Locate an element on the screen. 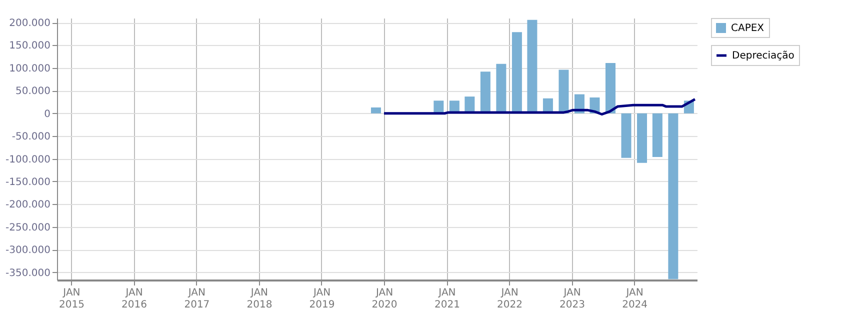  y-tick-label: 150.000 is located at coordinates (29, 46).